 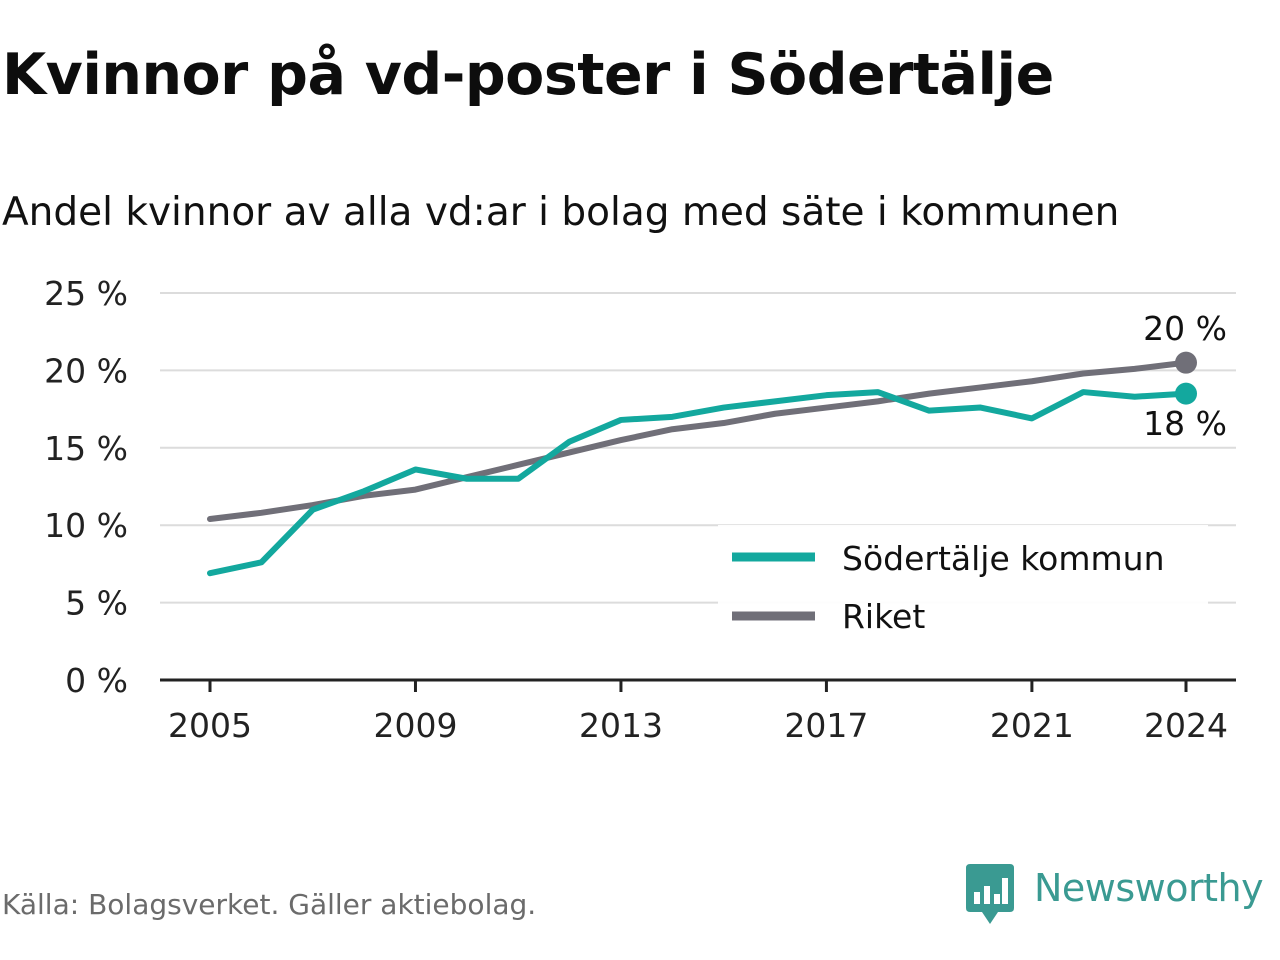 What do you see at coordinates (1185, 328) in the screenshot?
I see `end-label-riket: 20 %` at bounding box center [1185, 328].